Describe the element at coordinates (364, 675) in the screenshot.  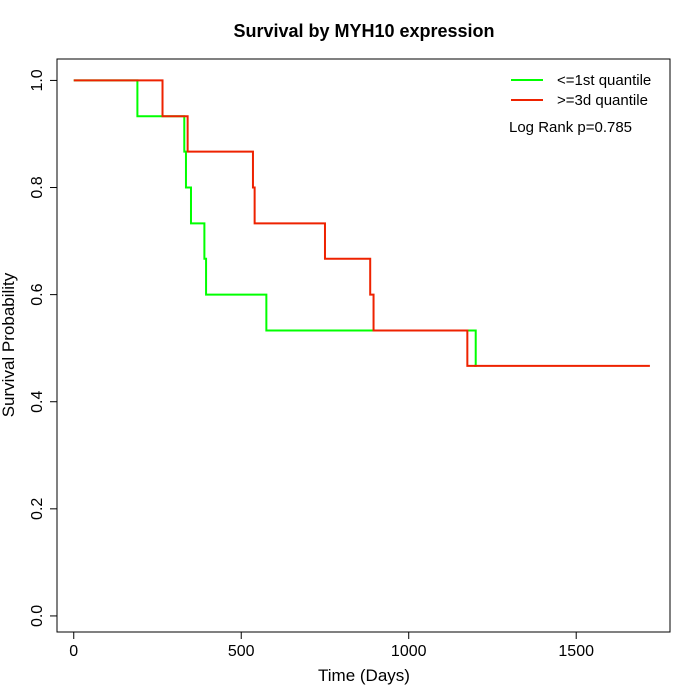
I see `x-axis-title: Time (Days)` at that location.